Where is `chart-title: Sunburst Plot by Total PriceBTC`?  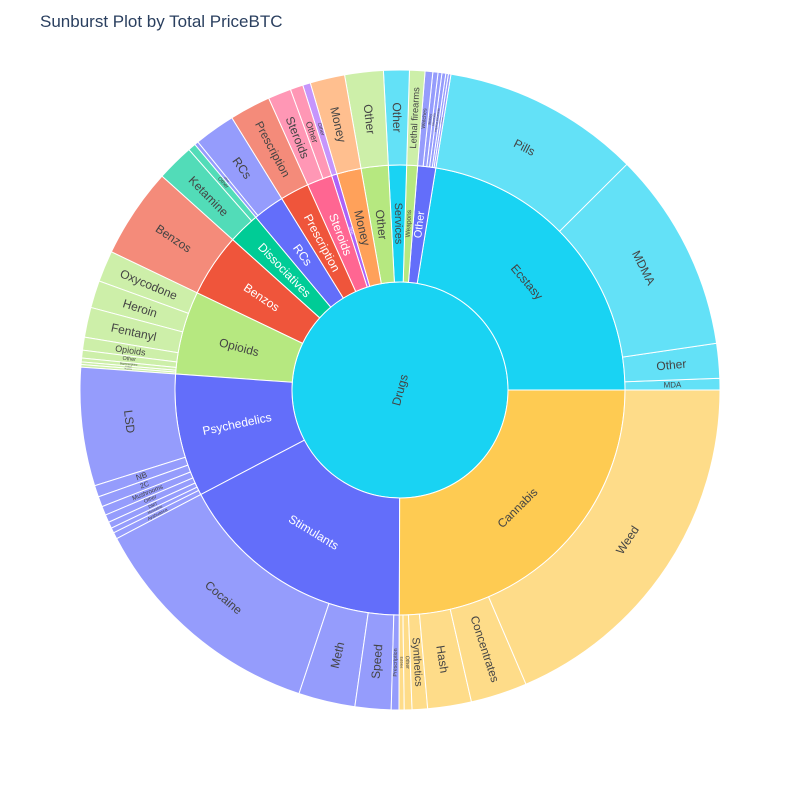
chart-title: Sunburst Plot by Total PriceBTC is located at coordinates (161, 21).